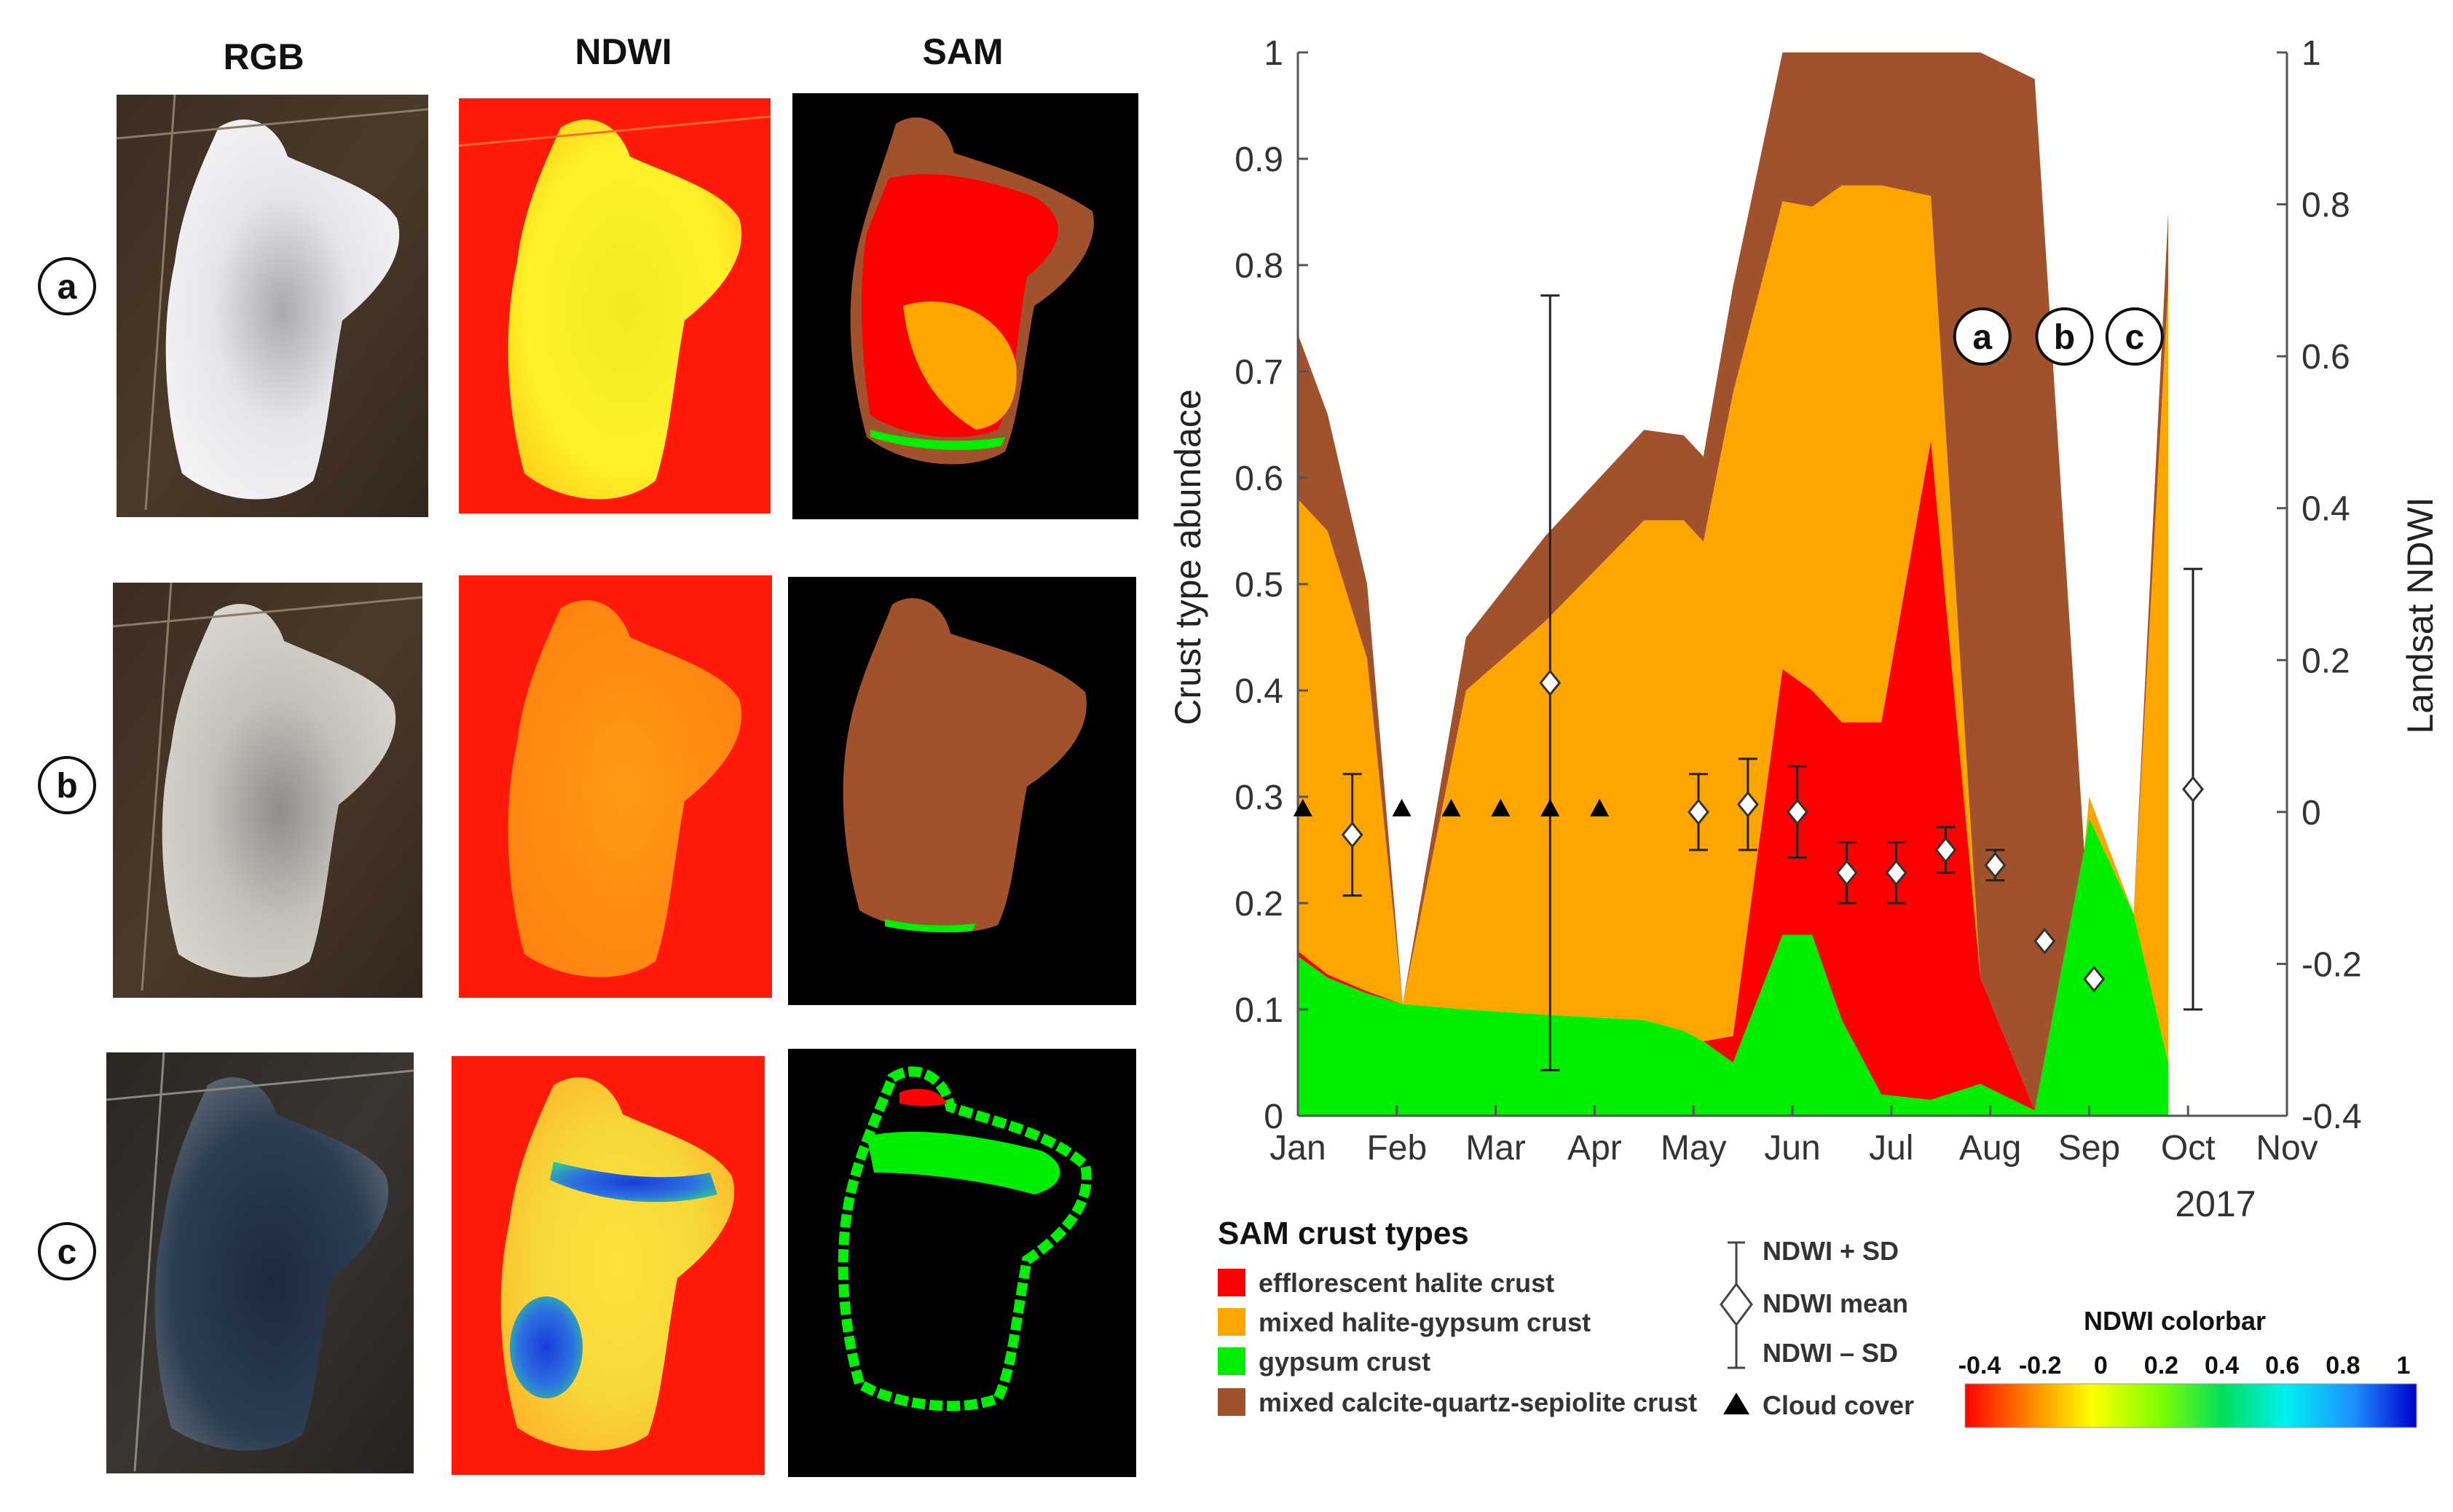  I want to click on x-tick-label: Apr, so click(1595, 1148).